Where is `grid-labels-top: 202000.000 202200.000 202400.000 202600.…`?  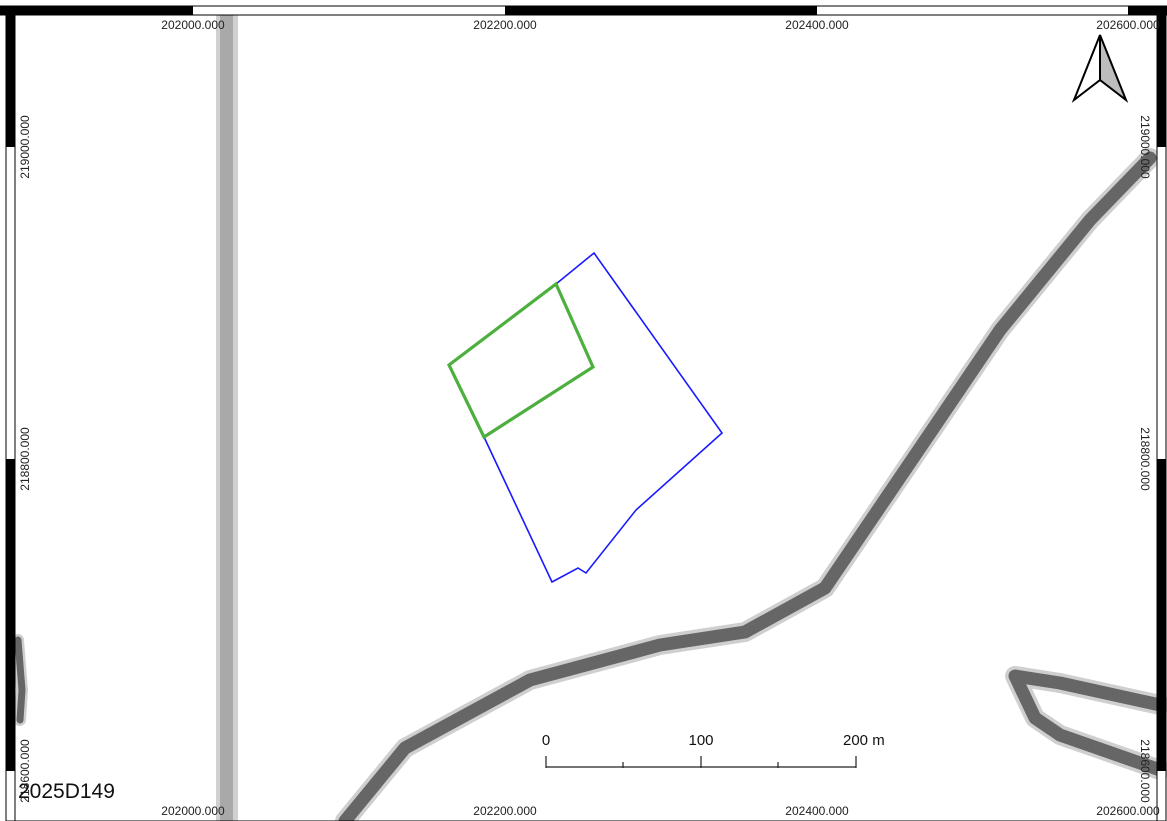
grid-labels-top: 202000.000 202200.000 202400.000 202600.… is located at coordinates (660, 25).